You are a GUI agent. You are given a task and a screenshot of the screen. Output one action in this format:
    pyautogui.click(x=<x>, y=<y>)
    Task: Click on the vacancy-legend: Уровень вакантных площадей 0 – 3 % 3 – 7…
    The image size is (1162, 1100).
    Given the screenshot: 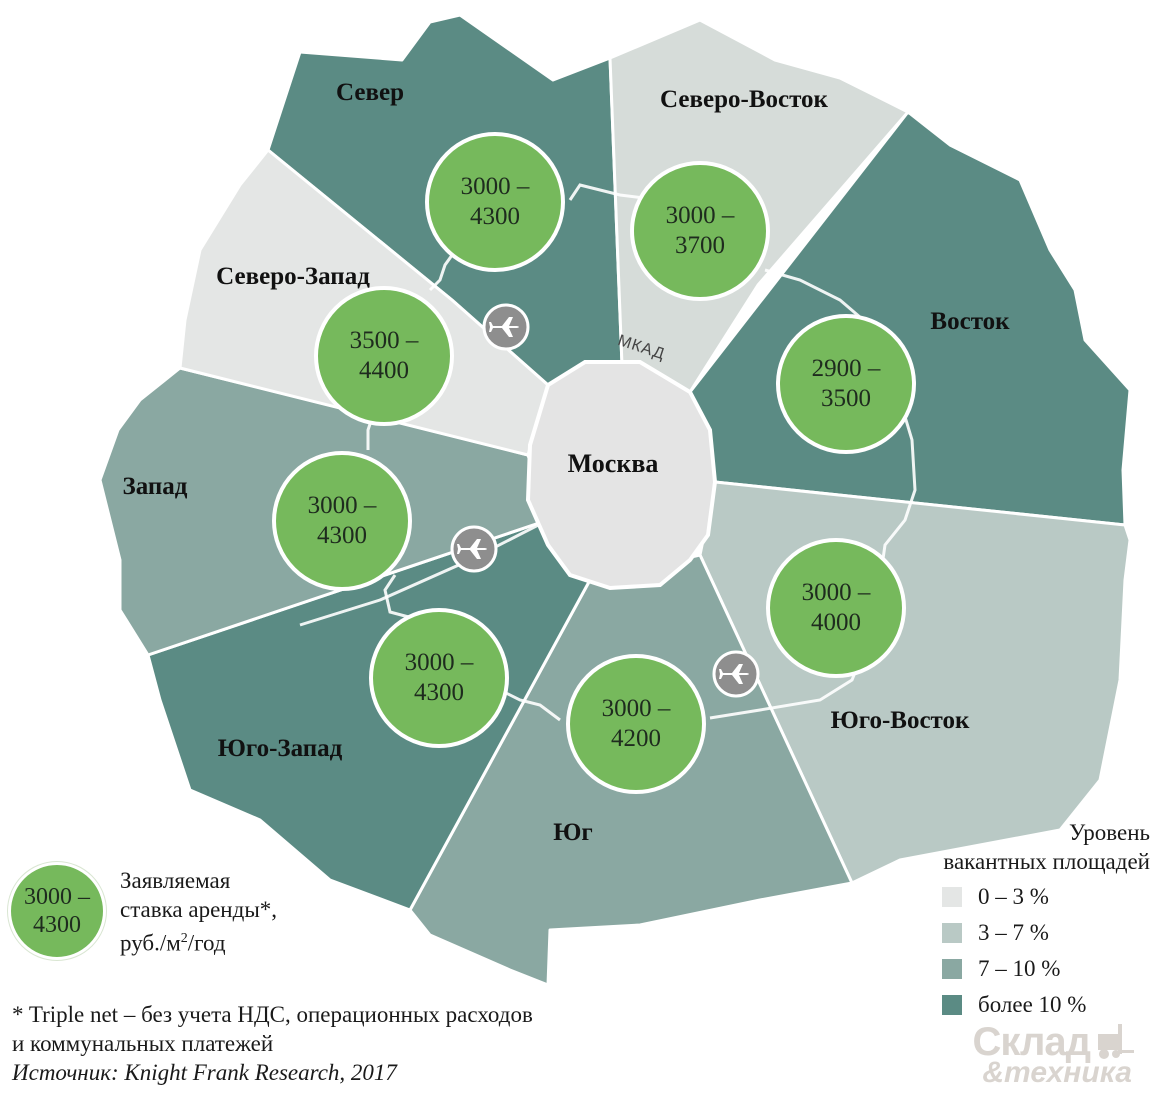 What is the action you would take?
    pyautogui.click(x=1015, y=917)
    